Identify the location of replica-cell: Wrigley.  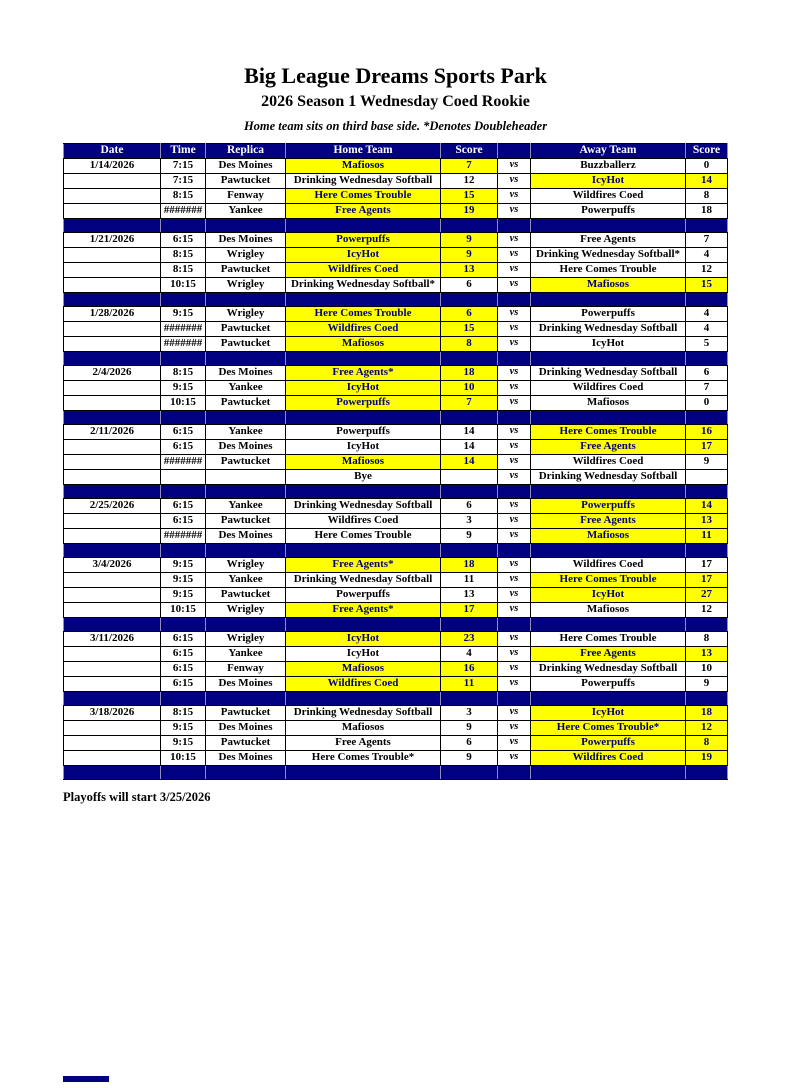
(245, 284).